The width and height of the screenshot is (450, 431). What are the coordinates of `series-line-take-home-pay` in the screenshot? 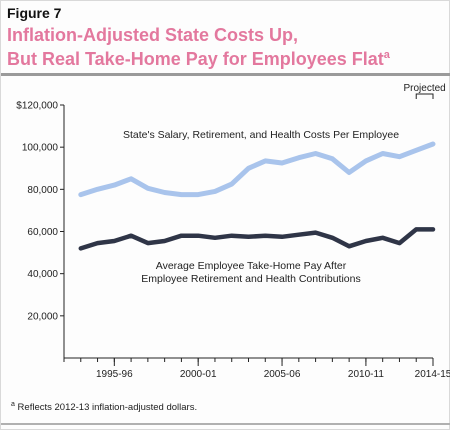 It's located at (257, 239).